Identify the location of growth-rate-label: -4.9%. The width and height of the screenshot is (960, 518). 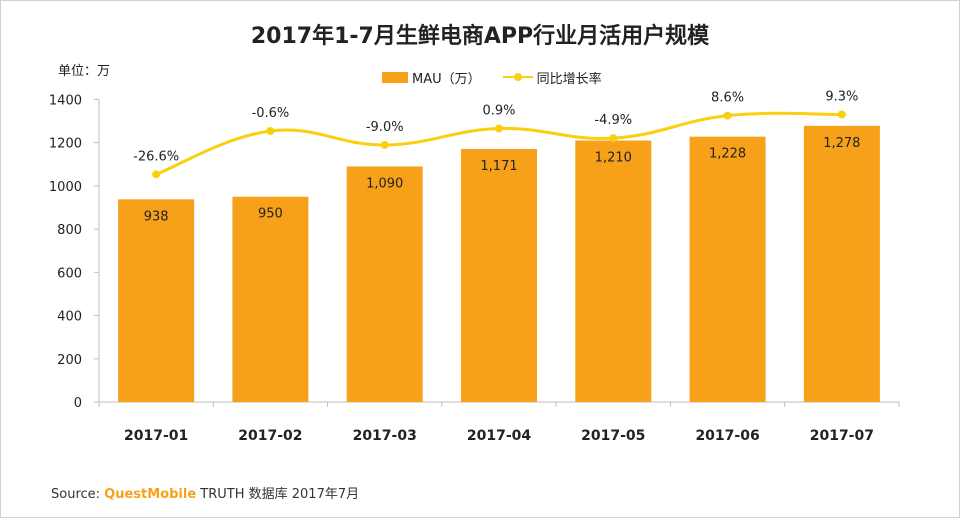
(613, 120).